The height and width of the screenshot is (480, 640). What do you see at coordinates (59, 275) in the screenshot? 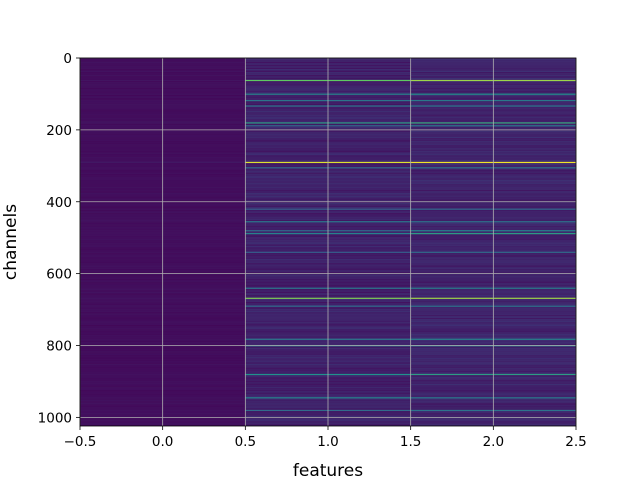
I see `y-tick-label: 600` at bounding box center [59, 275].